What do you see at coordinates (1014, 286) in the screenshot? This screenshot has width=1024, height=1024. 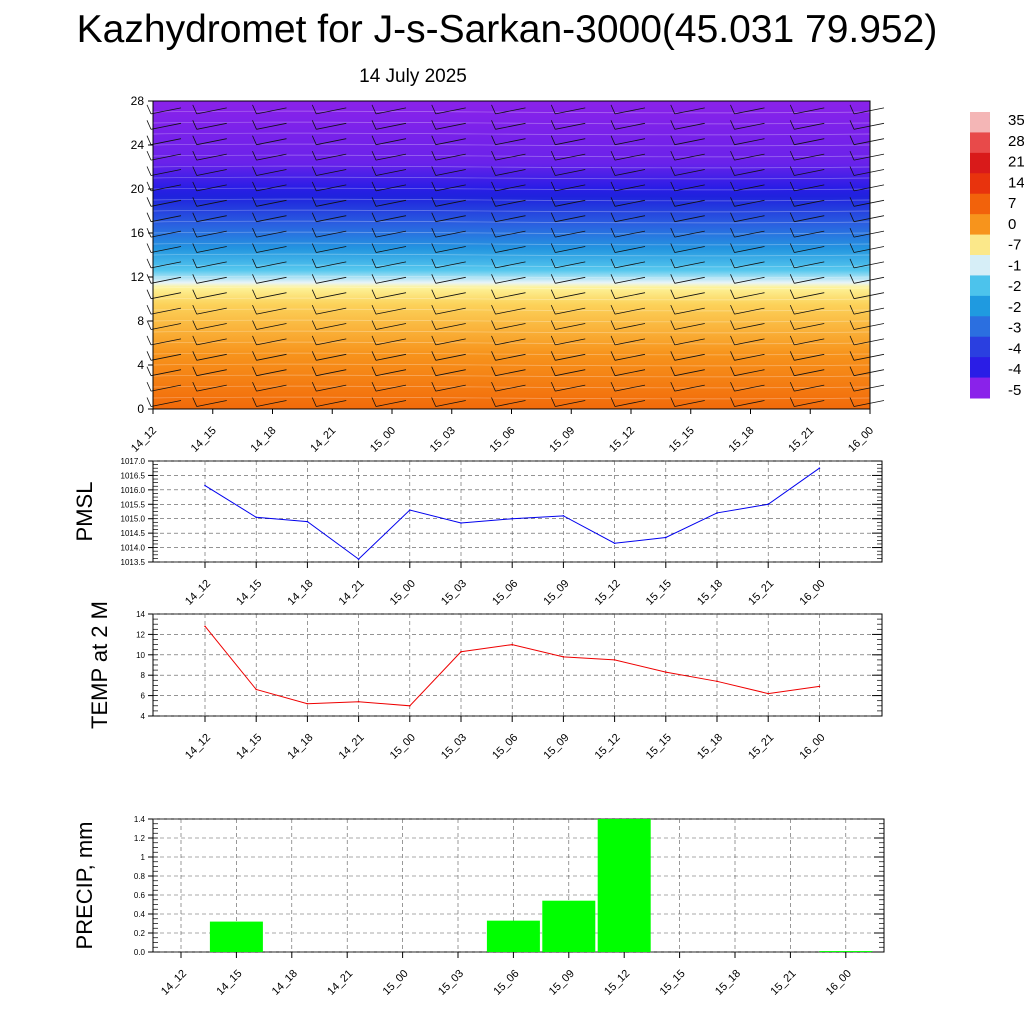 I see `colorbar-label: -2` at bounding box center [1014, 286].